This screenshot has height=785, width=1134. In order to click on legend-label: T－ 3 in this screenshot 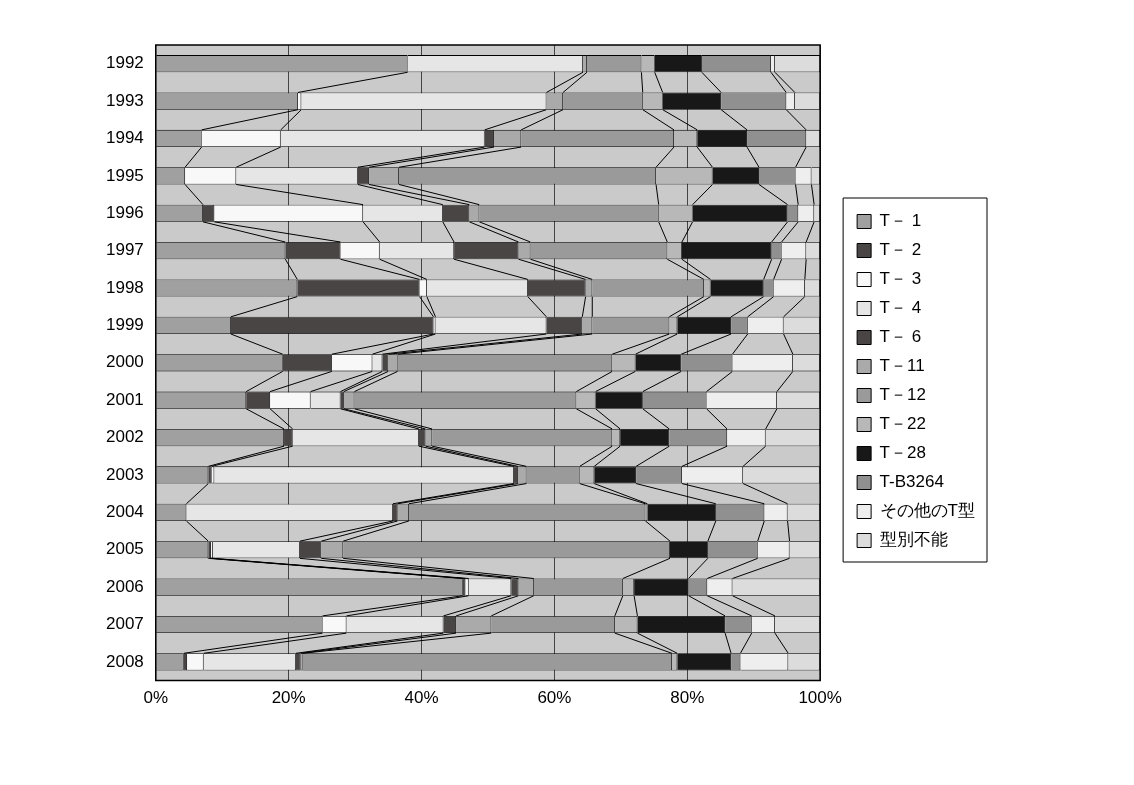, I will do `click(900, 279)`.